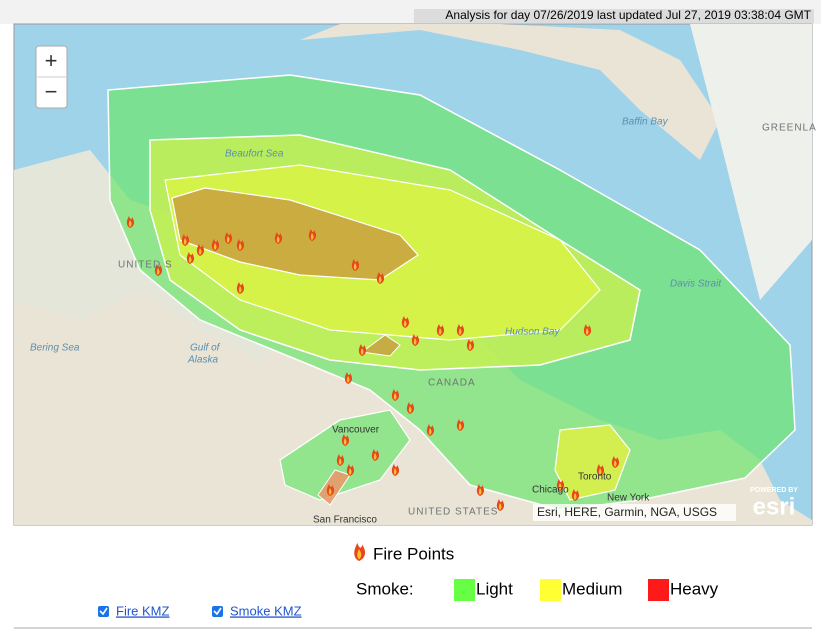 The height and width of the screenshot is (639, 821). Describe the element at coordinates (510, 92) in the screenshot. I see `land-arctic` at that location.